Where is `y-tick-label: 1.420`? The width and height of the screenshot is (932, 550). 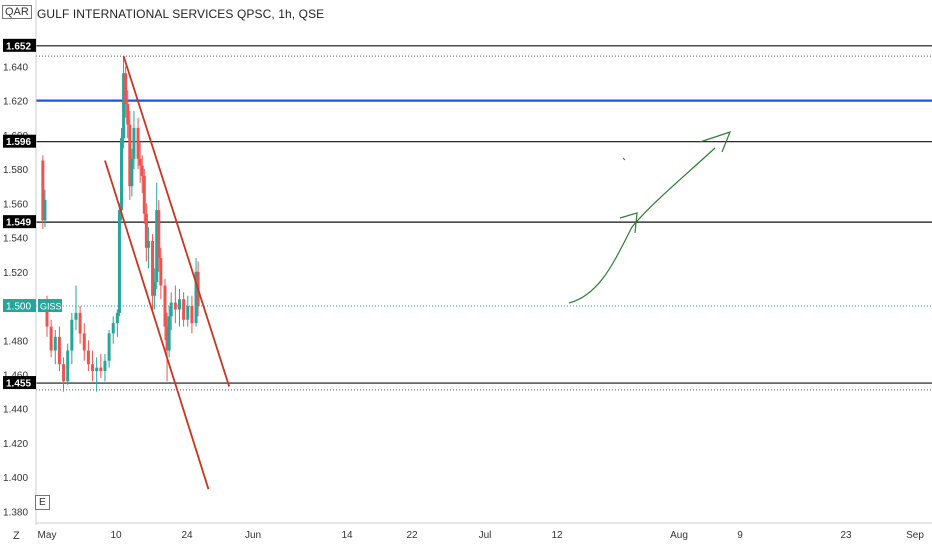 y-tick-label: 1.420 is located at coordinates (15, 444).